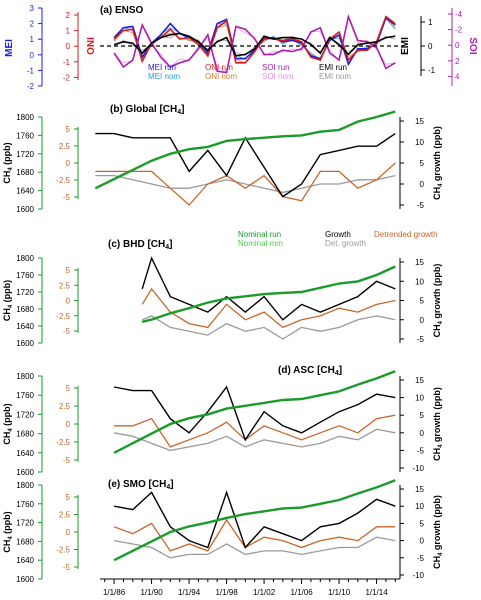 This screenshot has height=600, width=481. Describe the element at coordinates (140, 245) in the screenshot. I see `panel-title: (c) BHD [CH4]` at that location.